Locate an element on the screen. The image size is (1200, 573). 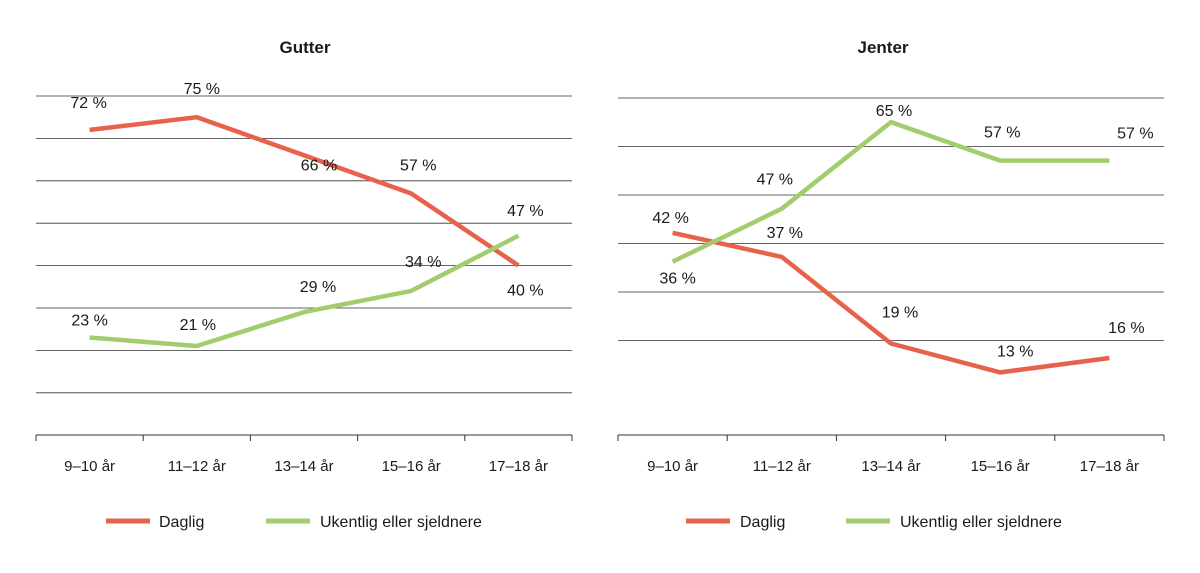
data-label: 21 % is located at coordinates (198, 325).